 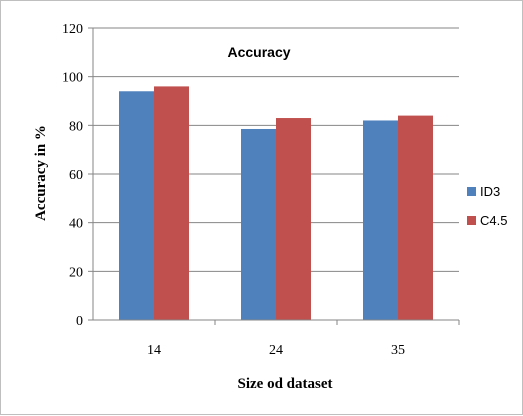 What do you see at coordinates (398, 350) in the screenshot?
I see `x-tick-label: 35` at bounding box center [398, 350].